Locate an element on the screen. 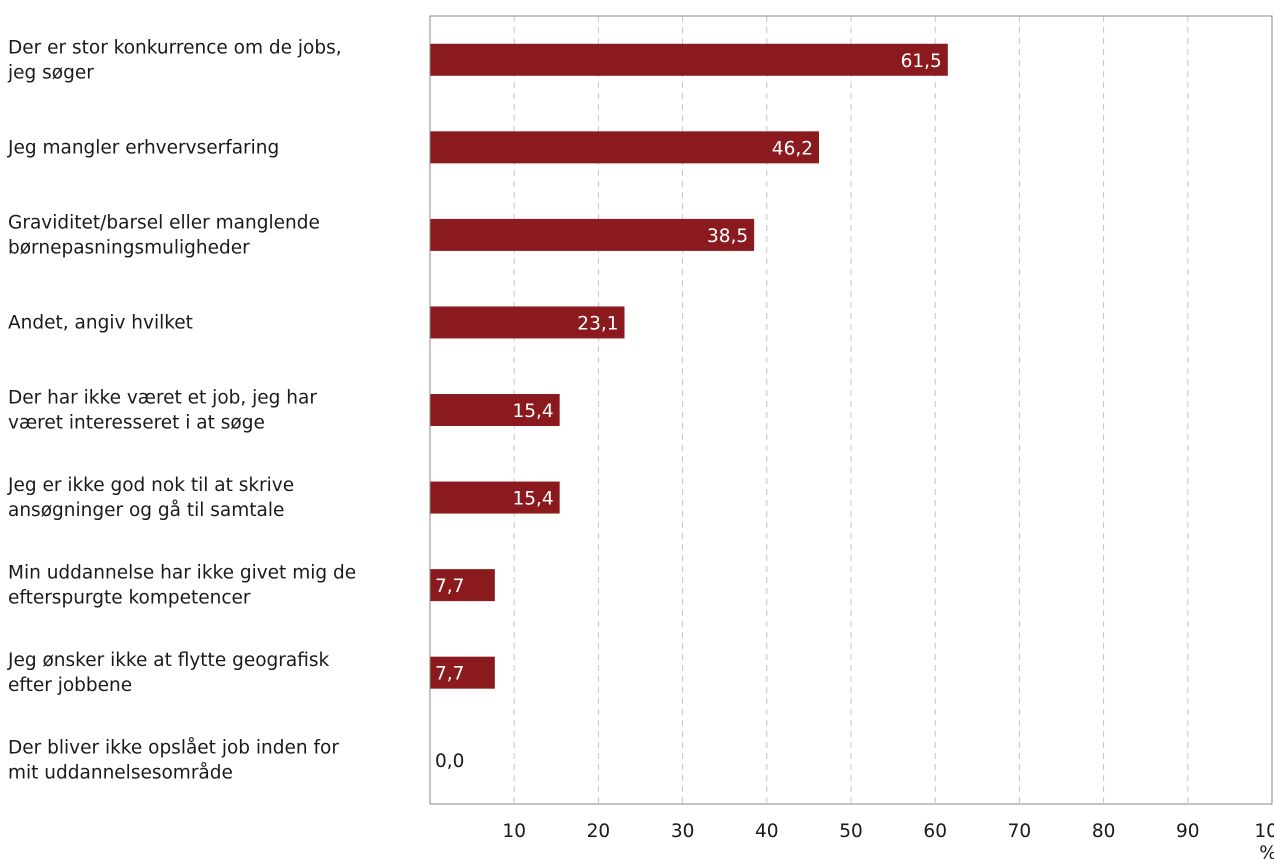 The width and height of the screenshot is (1274, 859). x-tick-label: 100 is located at coordinates (1264, 831).